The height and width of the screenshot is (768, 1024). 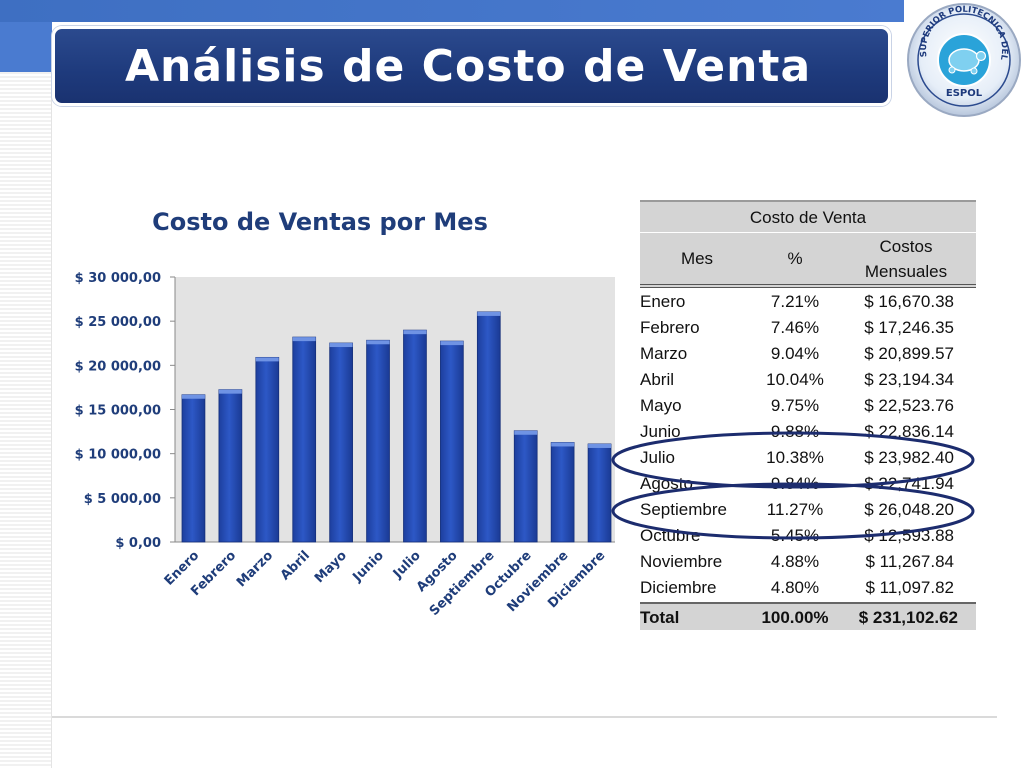 I want to click on bottom-divider, so click(x=524, y=717).